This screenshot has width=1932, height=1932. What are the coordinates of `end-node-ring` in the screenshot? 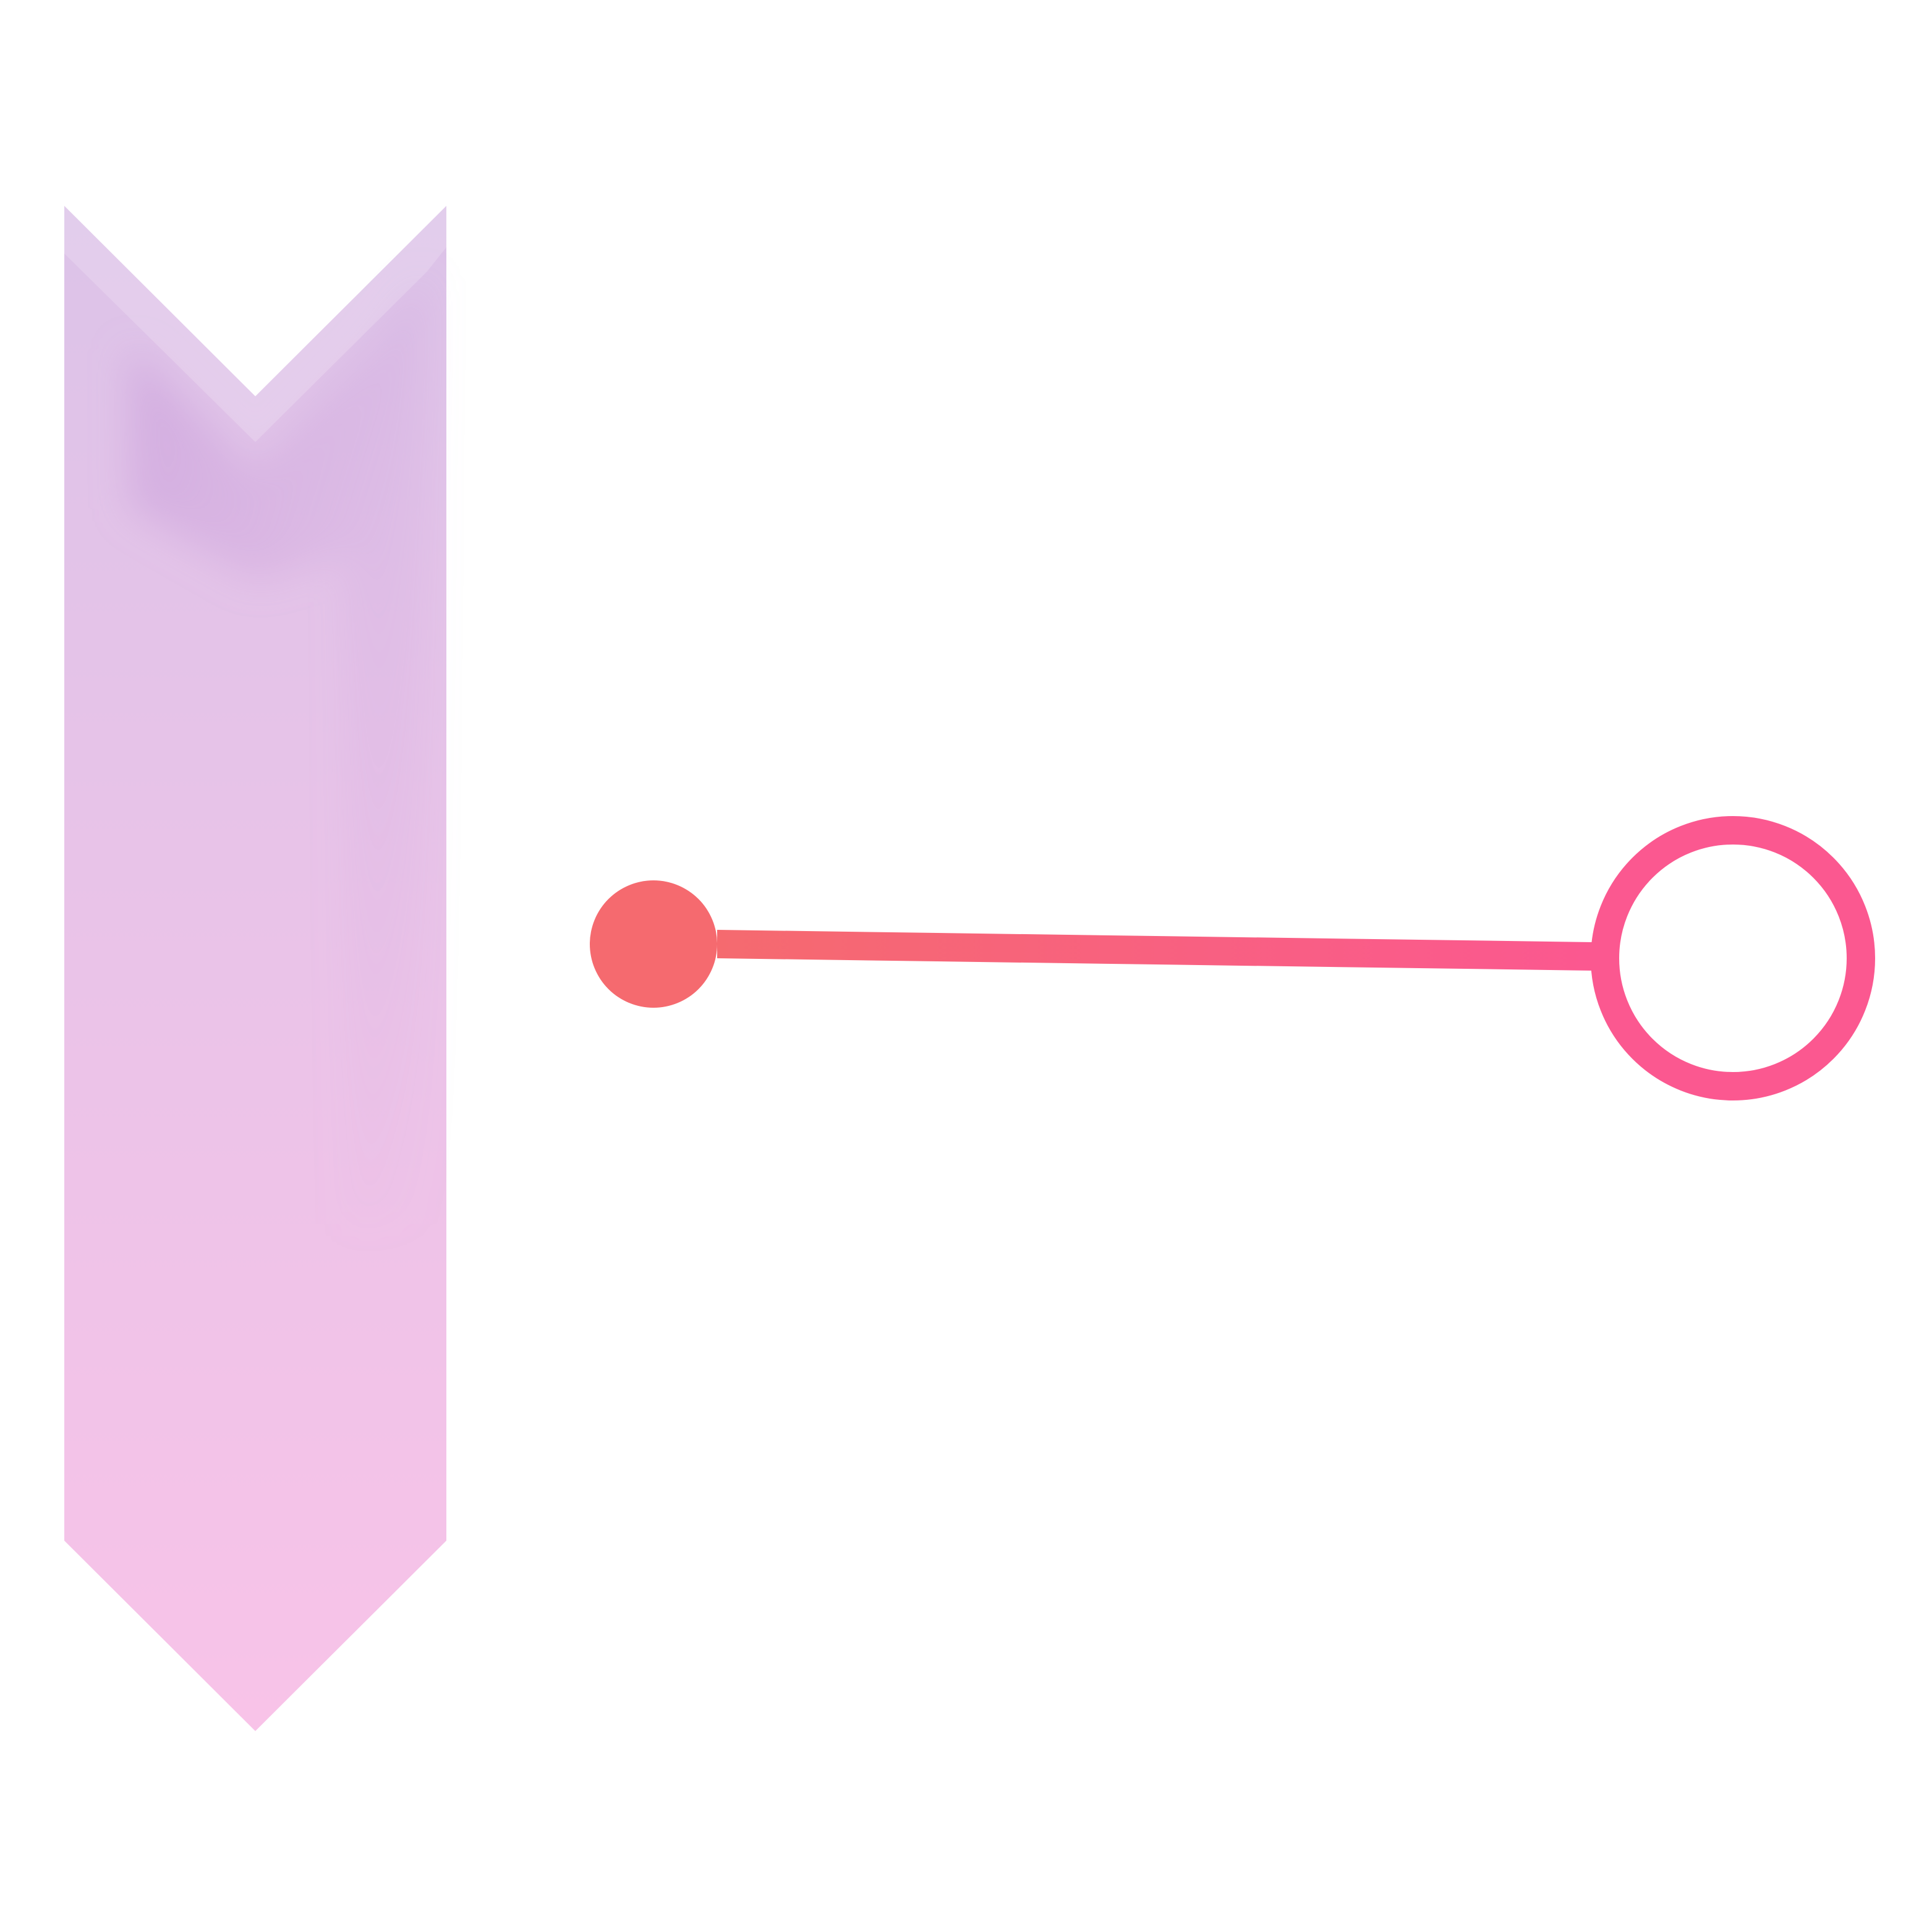 It's located at (1733, 958).